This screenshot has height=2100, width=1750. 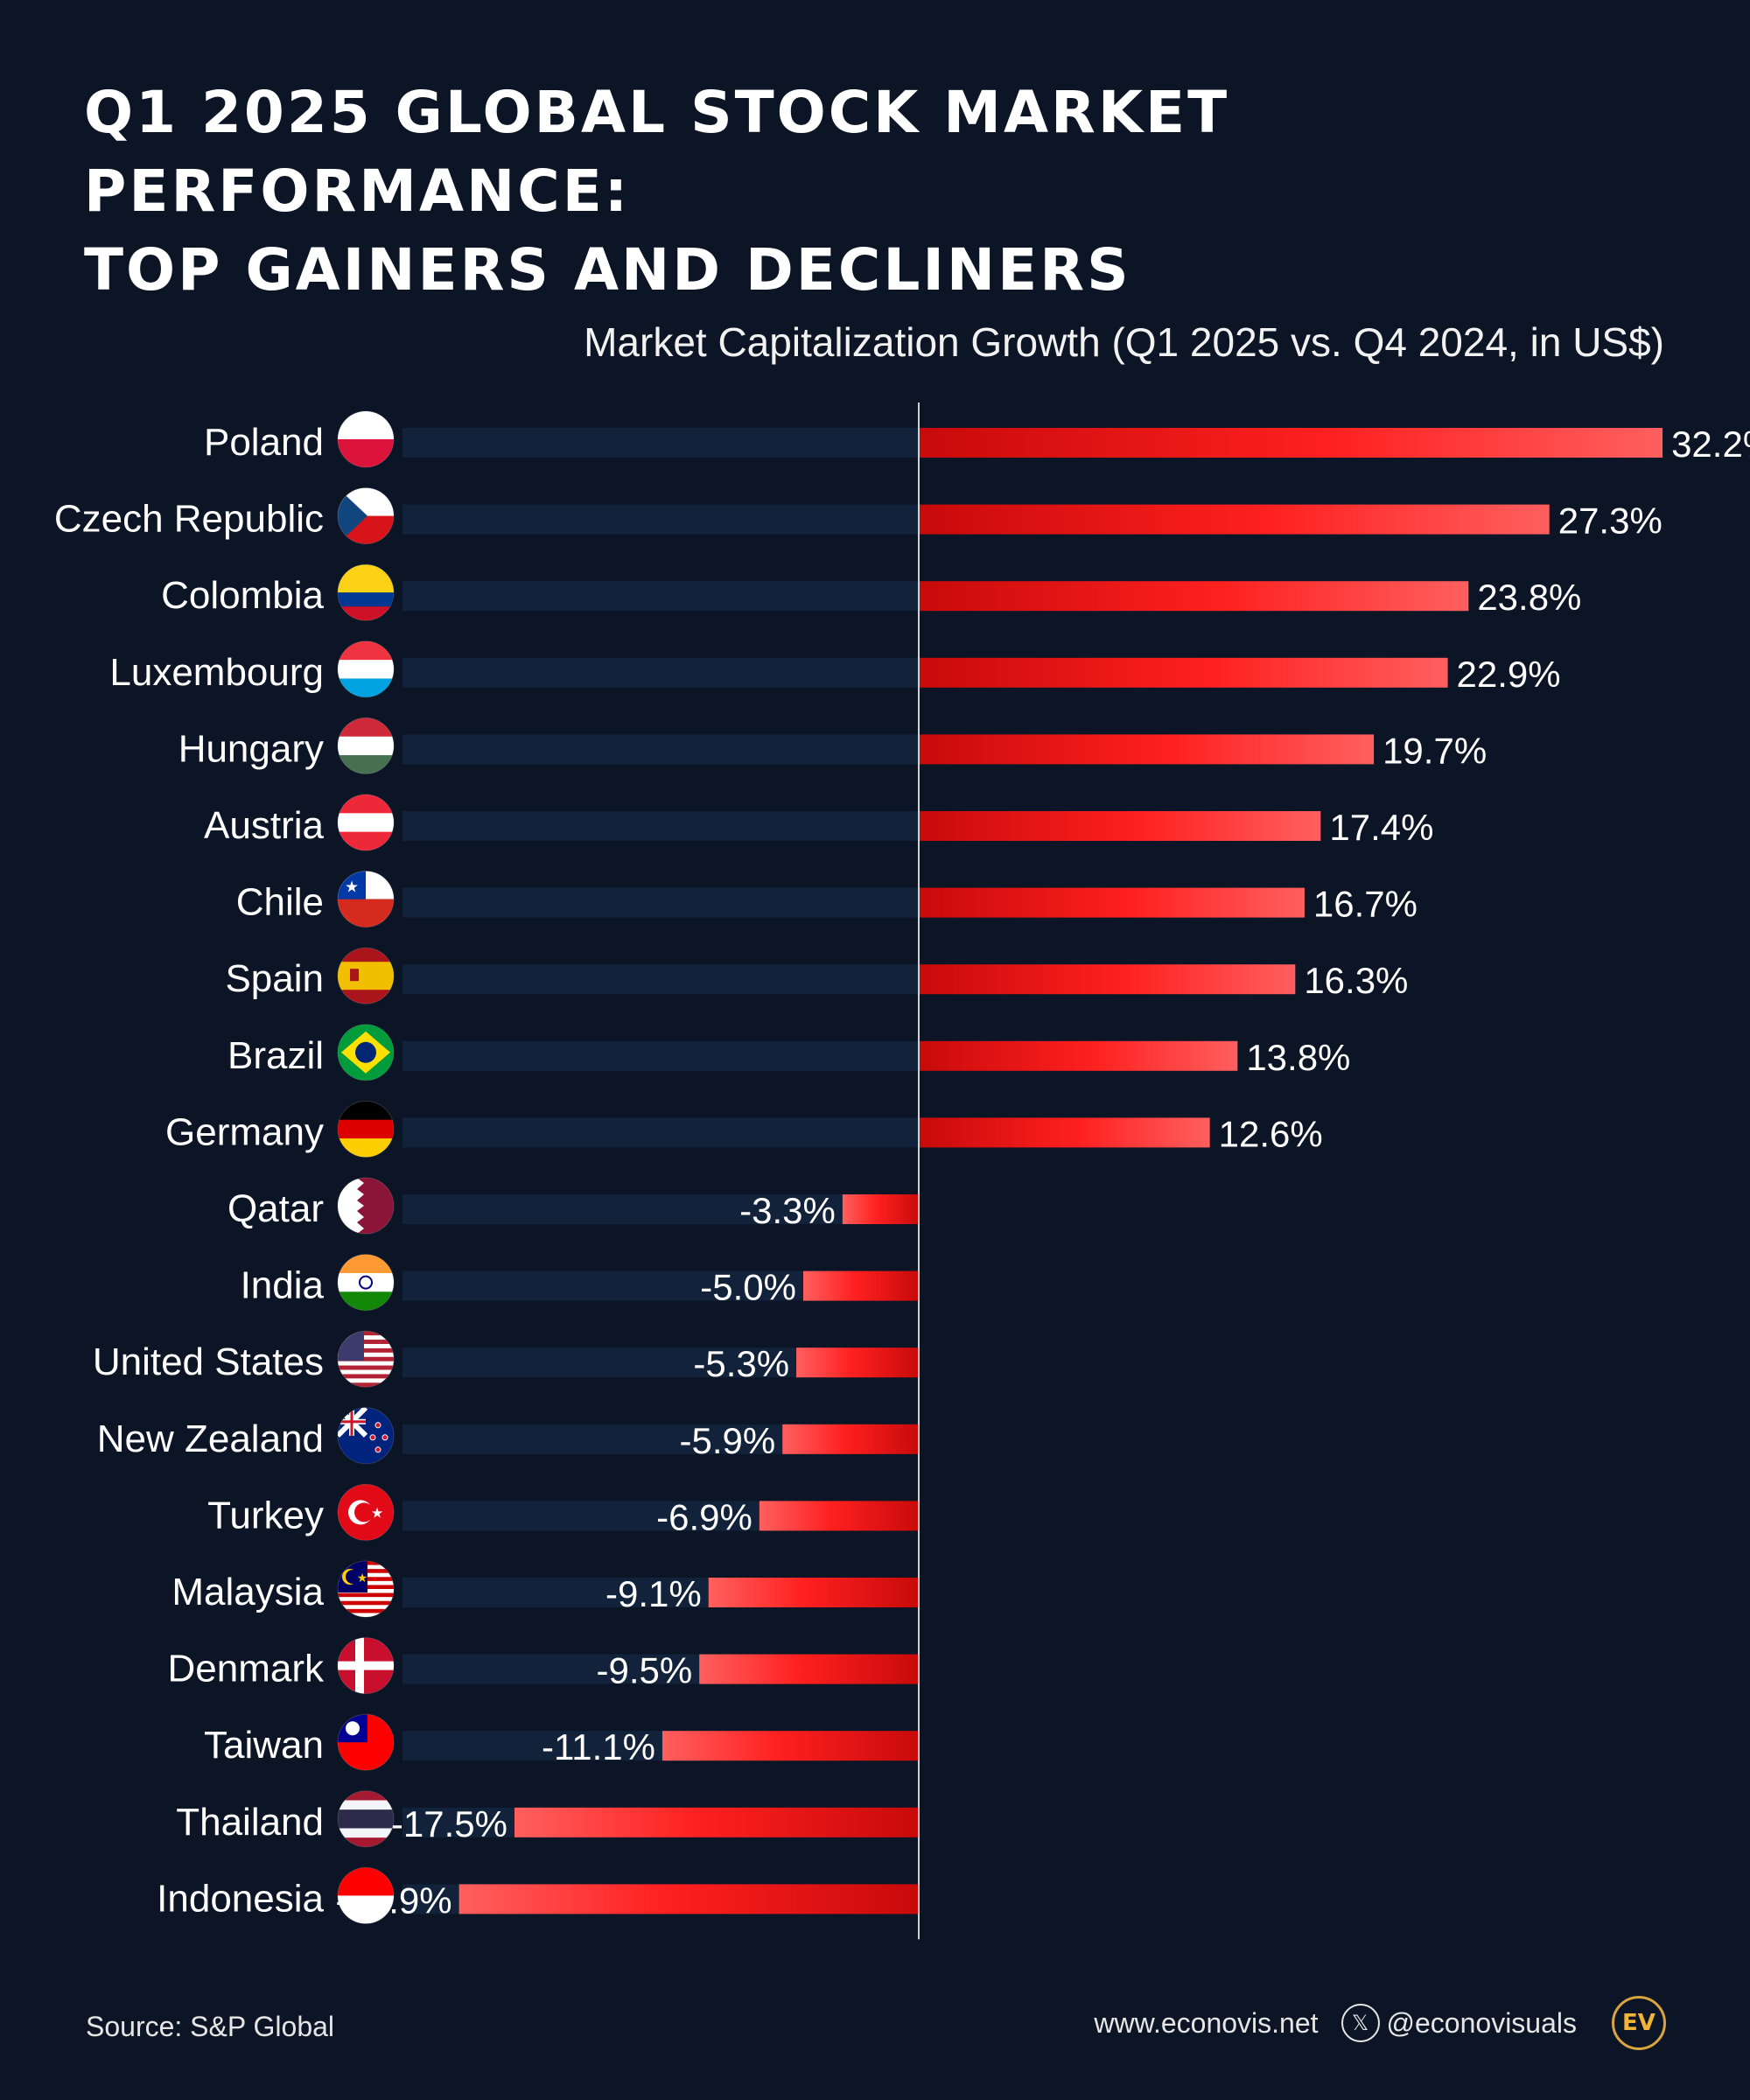 What do you see at coordinates (240, 1898) in the screenshot?
I see `category-label: Indonesia` at bounding box center [240, 1898].